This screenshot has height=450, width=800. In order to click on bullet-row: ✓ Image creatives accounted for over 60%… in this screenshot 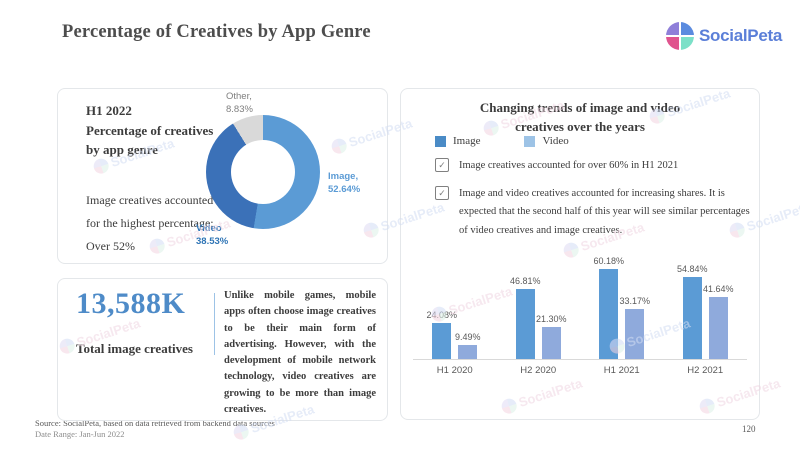, I will do `click(595, 166)`.